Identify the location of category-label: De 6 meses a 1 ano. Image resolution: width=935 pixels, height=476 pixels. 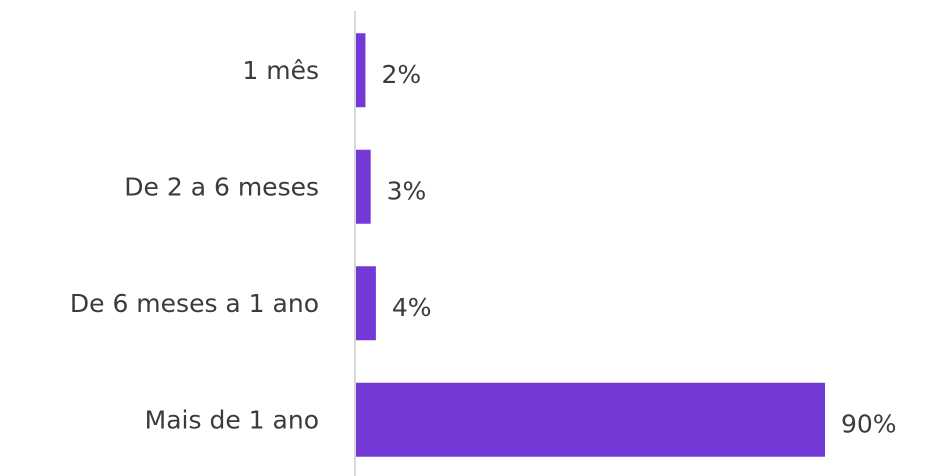
(194, 303).